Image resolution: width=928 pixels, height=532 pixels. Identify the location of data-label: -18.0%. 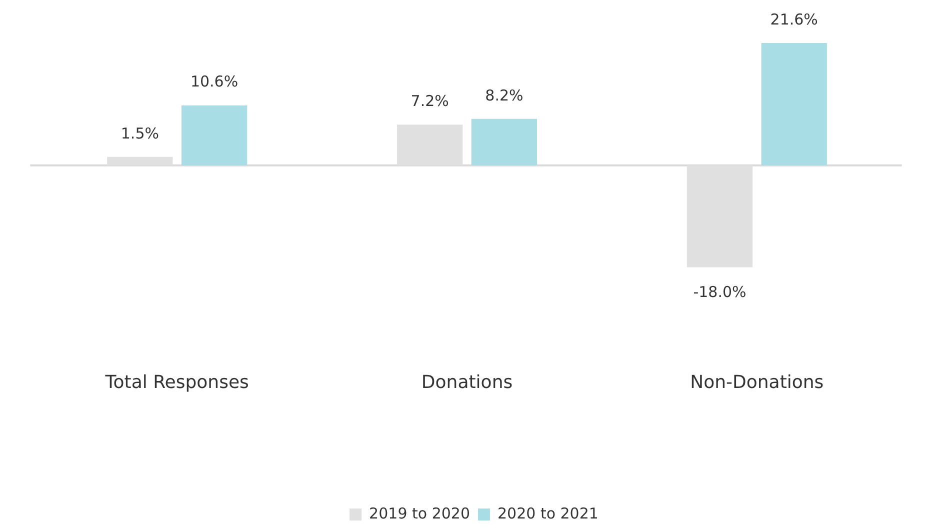
(719, 291).